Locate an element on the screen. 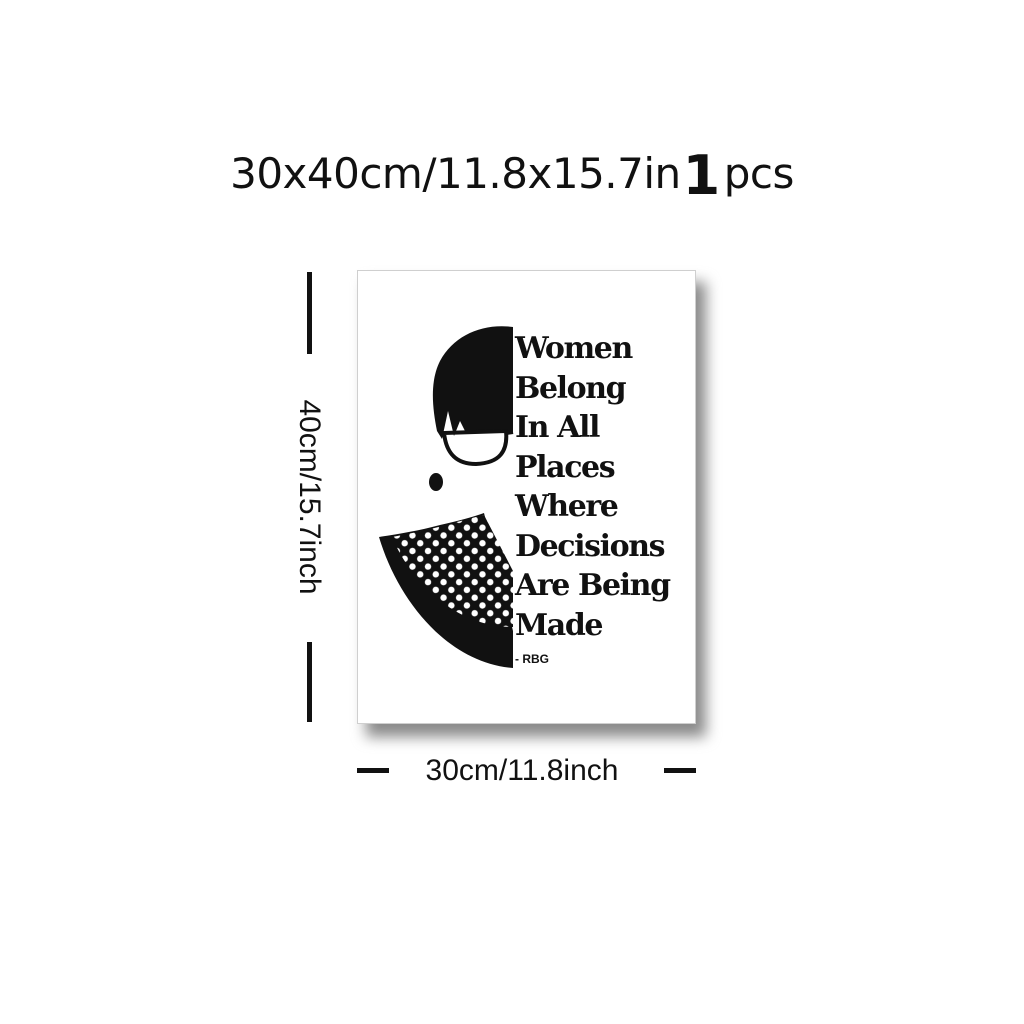 The width and height of the screenshot is (1024, 1024). quote-line: Made is located at coordinates (559, 625).